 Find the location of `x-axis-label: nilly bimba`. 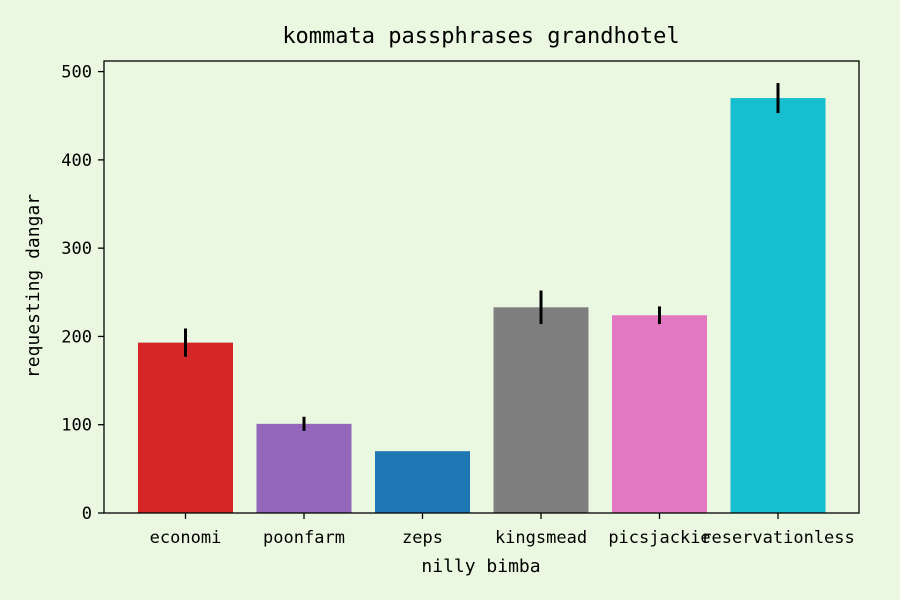

x-axis-label: nilly bimba is located at coordinates (480, 566).